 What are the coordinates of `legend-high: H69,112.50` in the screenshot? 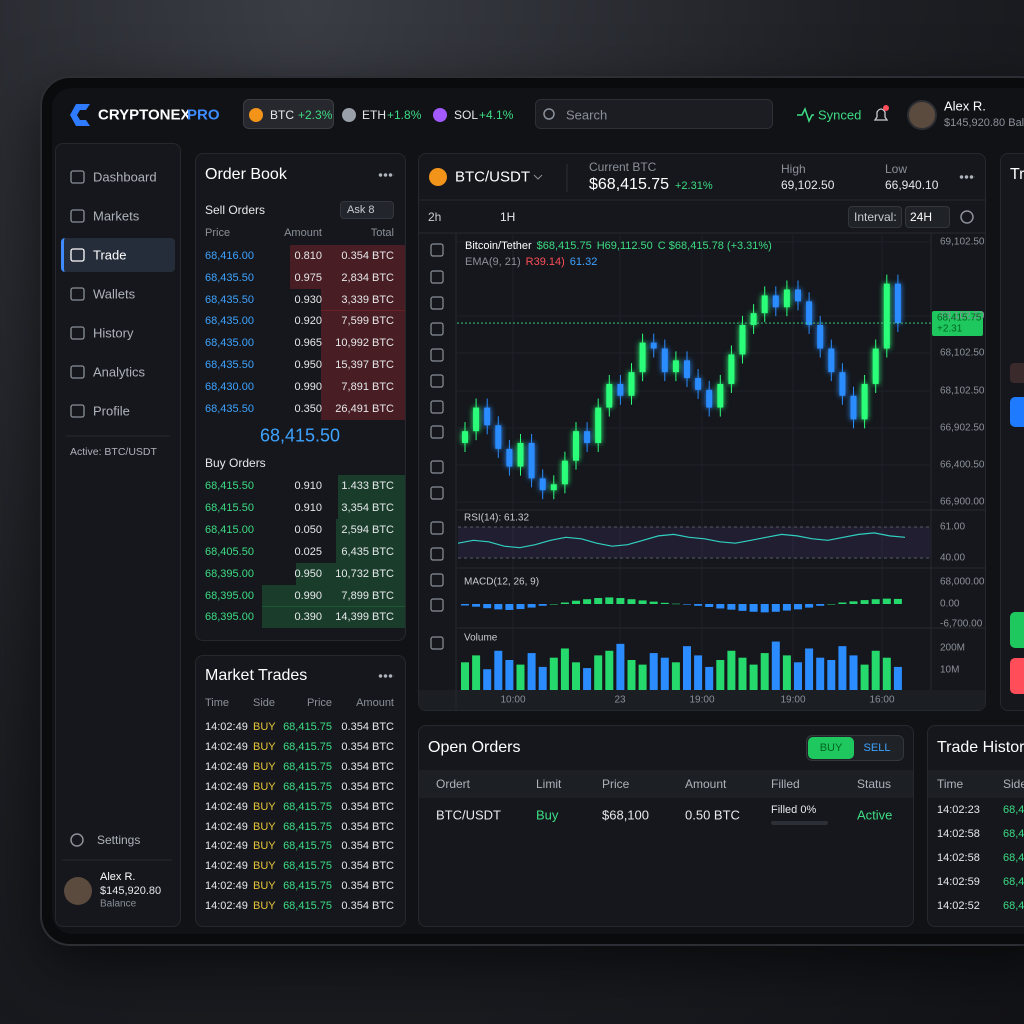 It's located at (624, 246).